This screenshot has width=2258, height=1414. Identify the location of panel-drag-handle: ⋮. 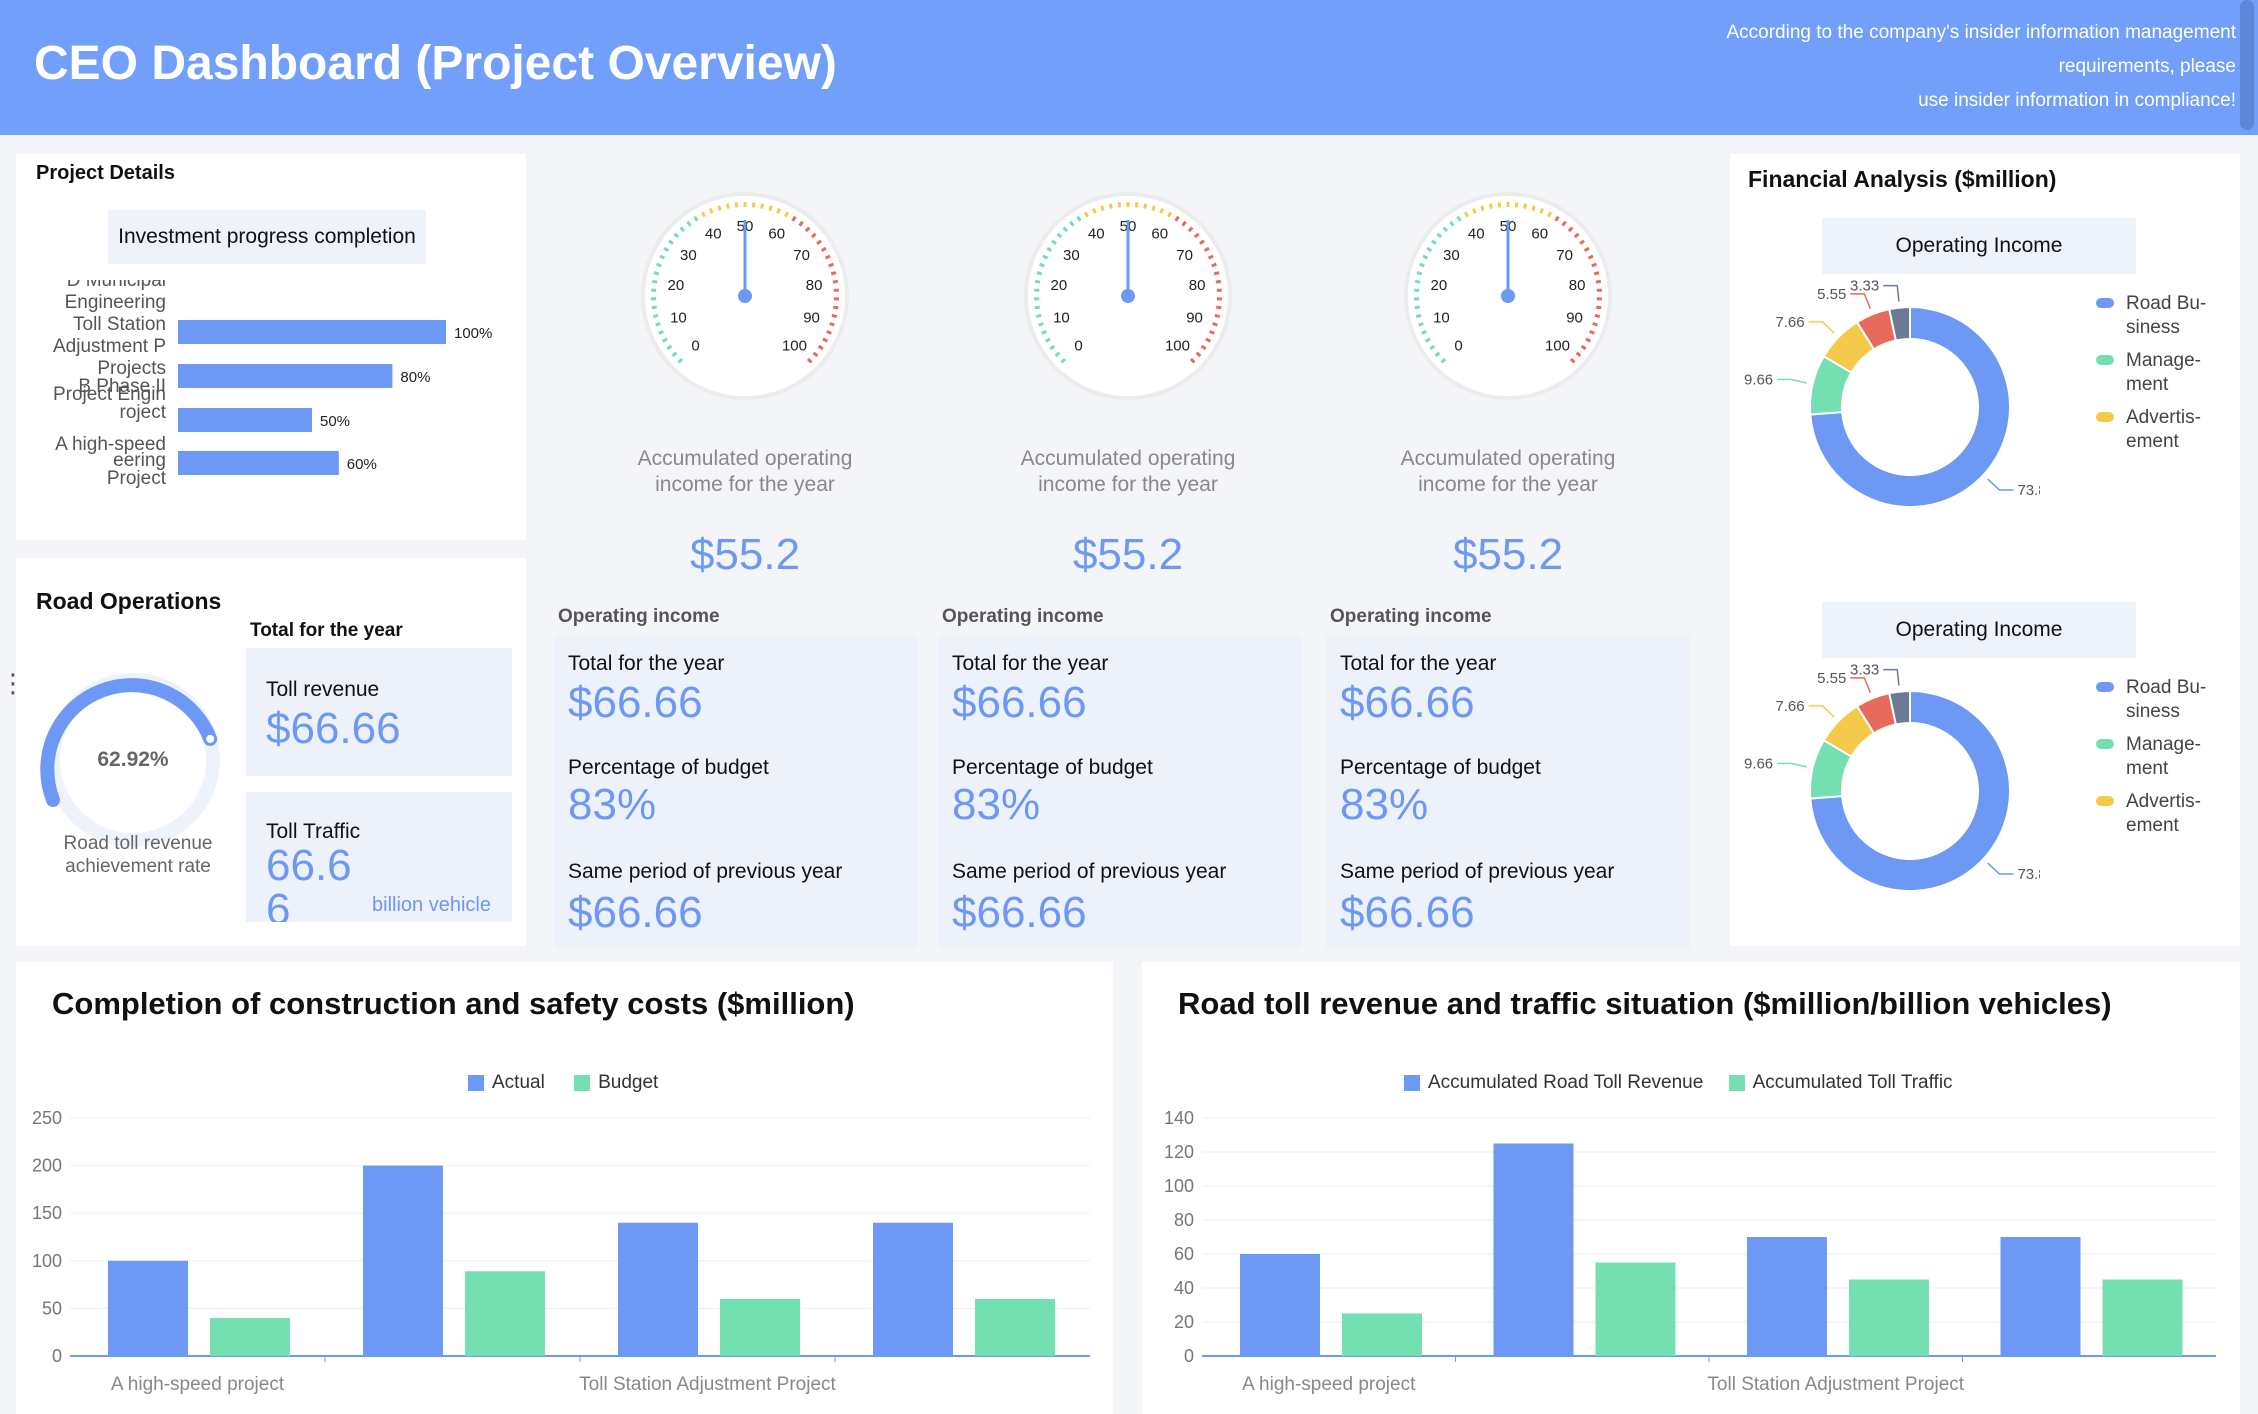
(13, 683).